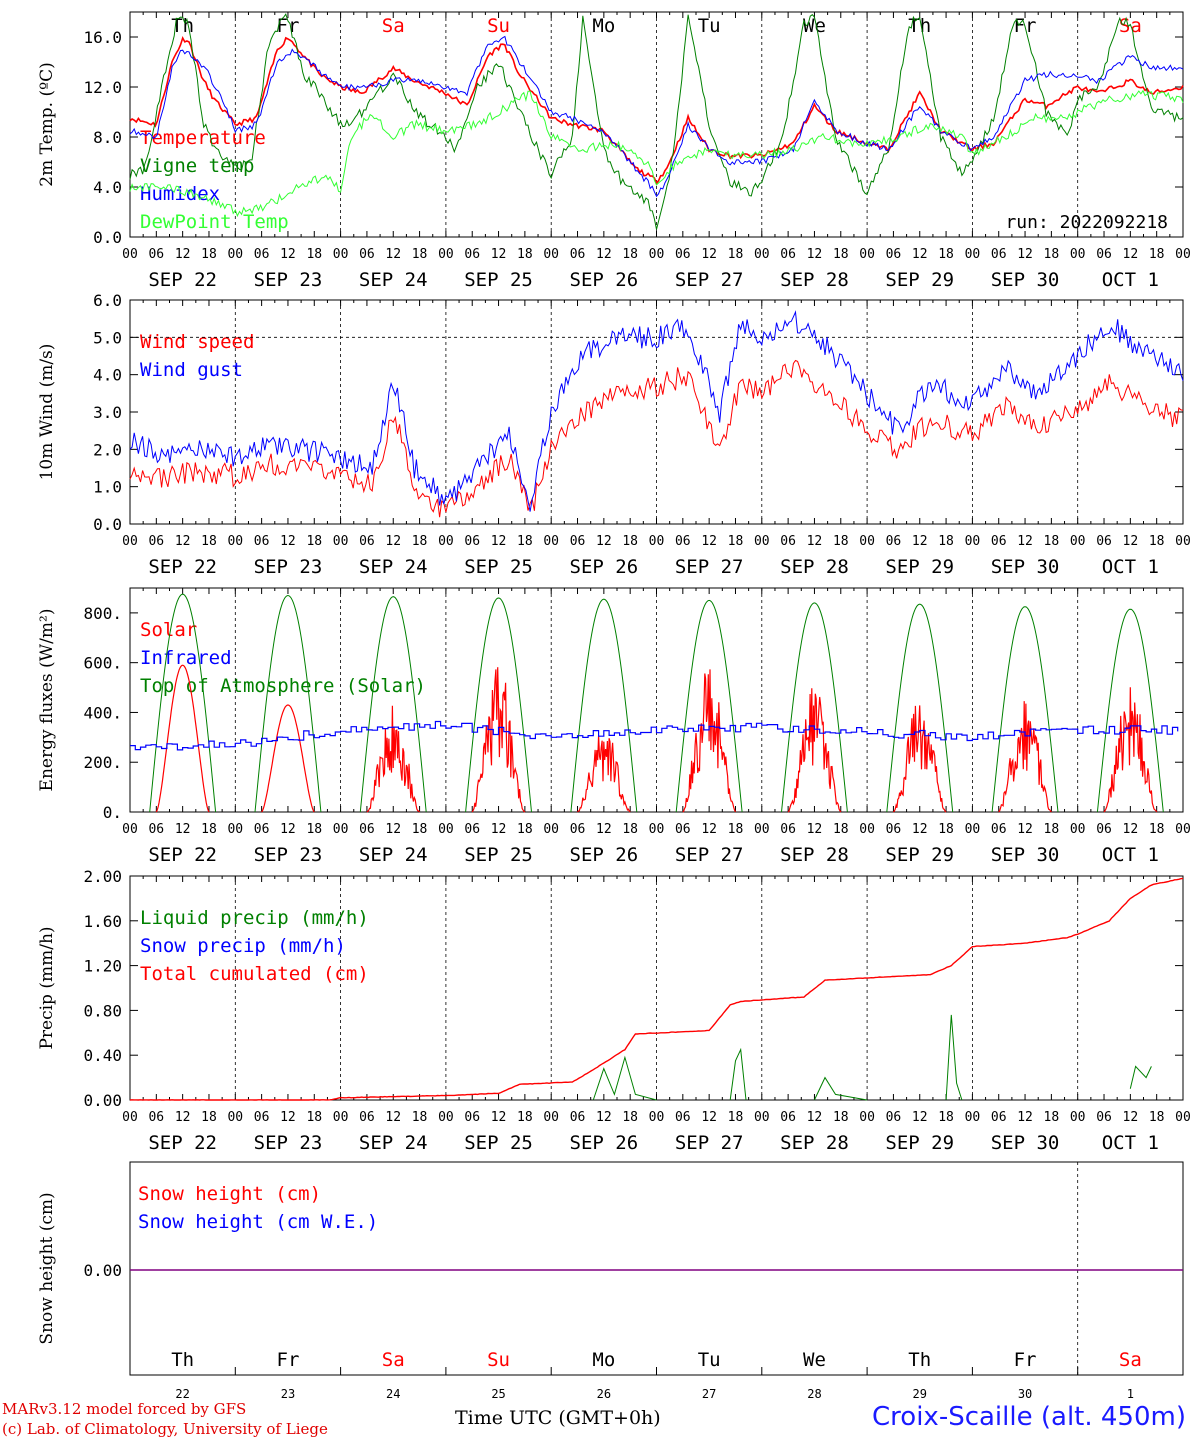 This screenshot has width=1194, height=1440. What do you see at coordinates (107, 300) in the screenshot?
I see `y-tick-label: 6.0` at bounding box center [107, 300].